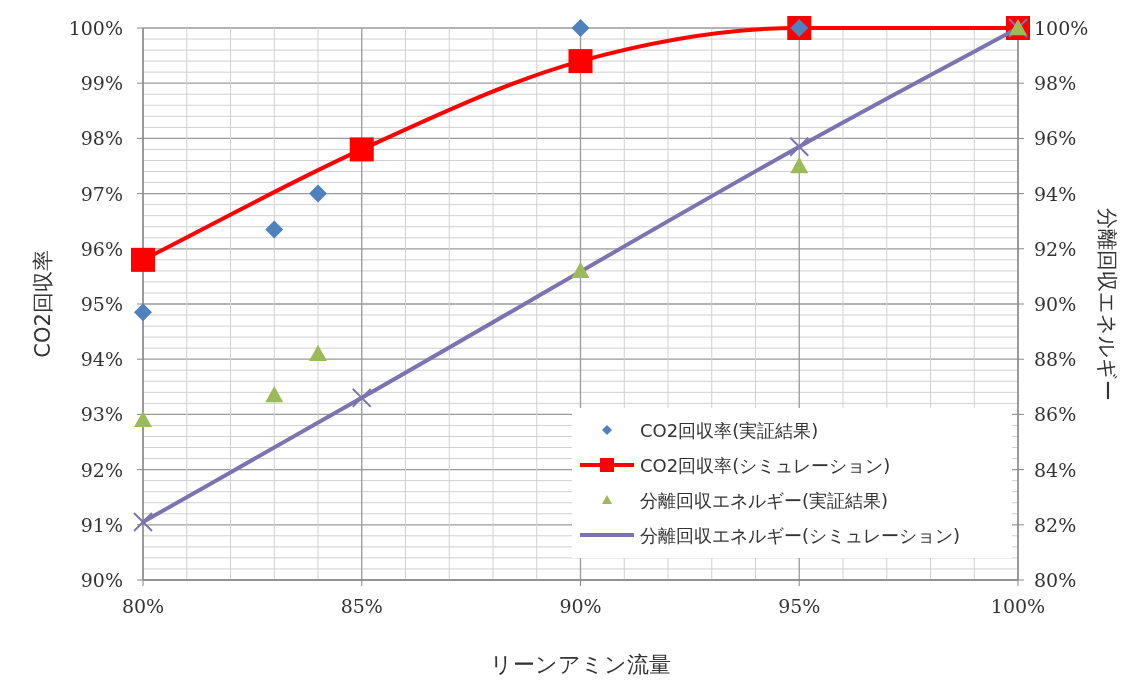 The height and width of the screenshot is (693, 1134). Describe the element at coordinates (101, 580) in the screenshot. I see `y-tick-label: 90%` at that location.